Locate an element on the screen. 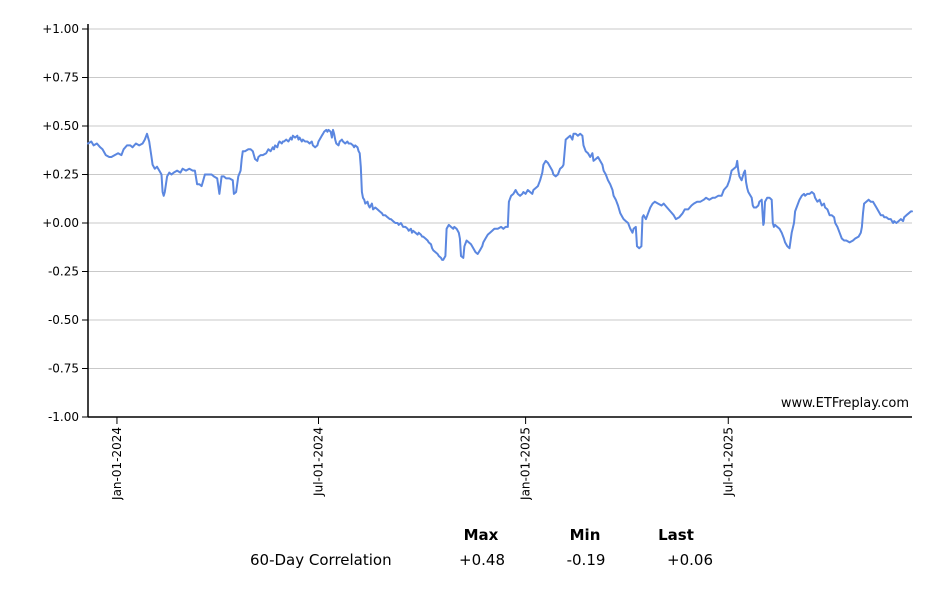 The height and width of the screenshot is (600, 940). y-axis-label: +0.50 is located at coordinates (60, 126).